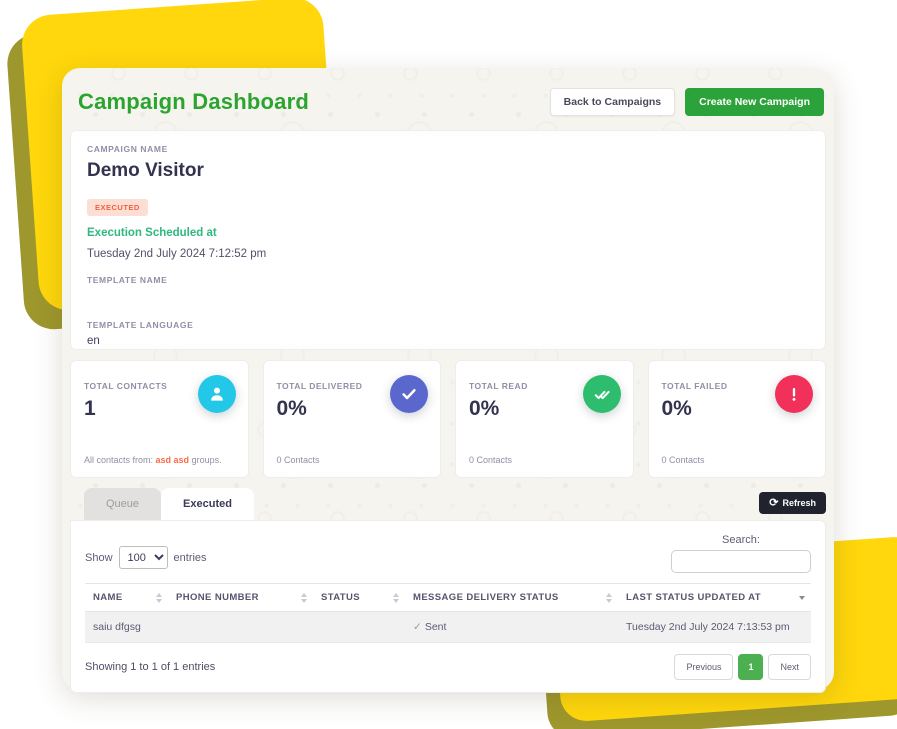  Describe the element at coordinates (240, 627) in the screenshot. I see `cell-phone-number` at that location.